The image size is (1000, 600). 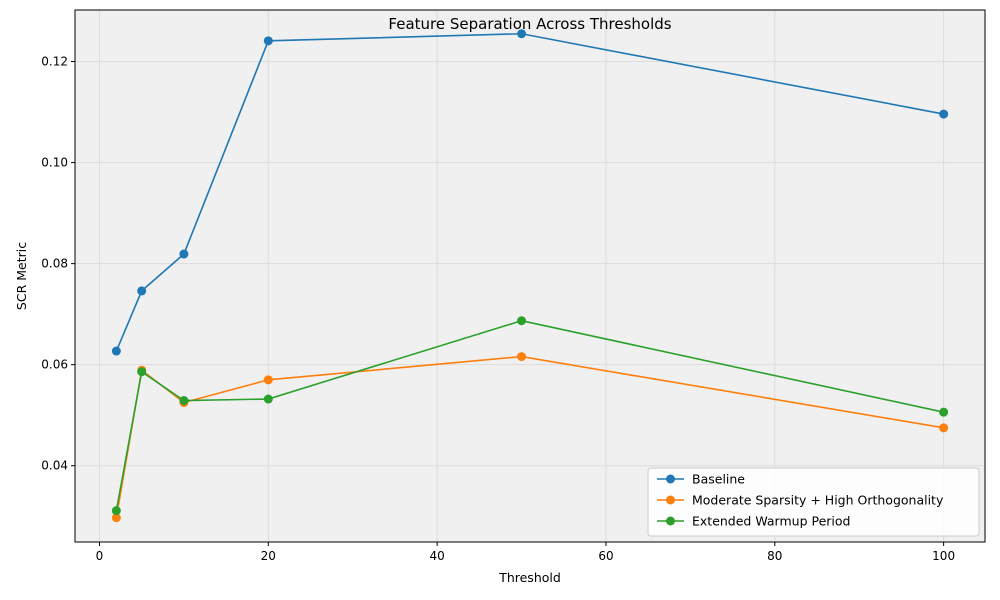 I want to click on legend-label: Baseline, so click(x=718, y=479).